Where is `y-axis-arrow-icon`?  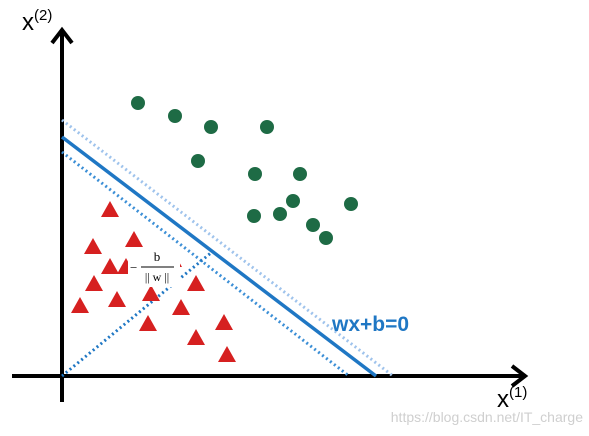
y-axis-arrow-icon is located at coordinates (62, 35).